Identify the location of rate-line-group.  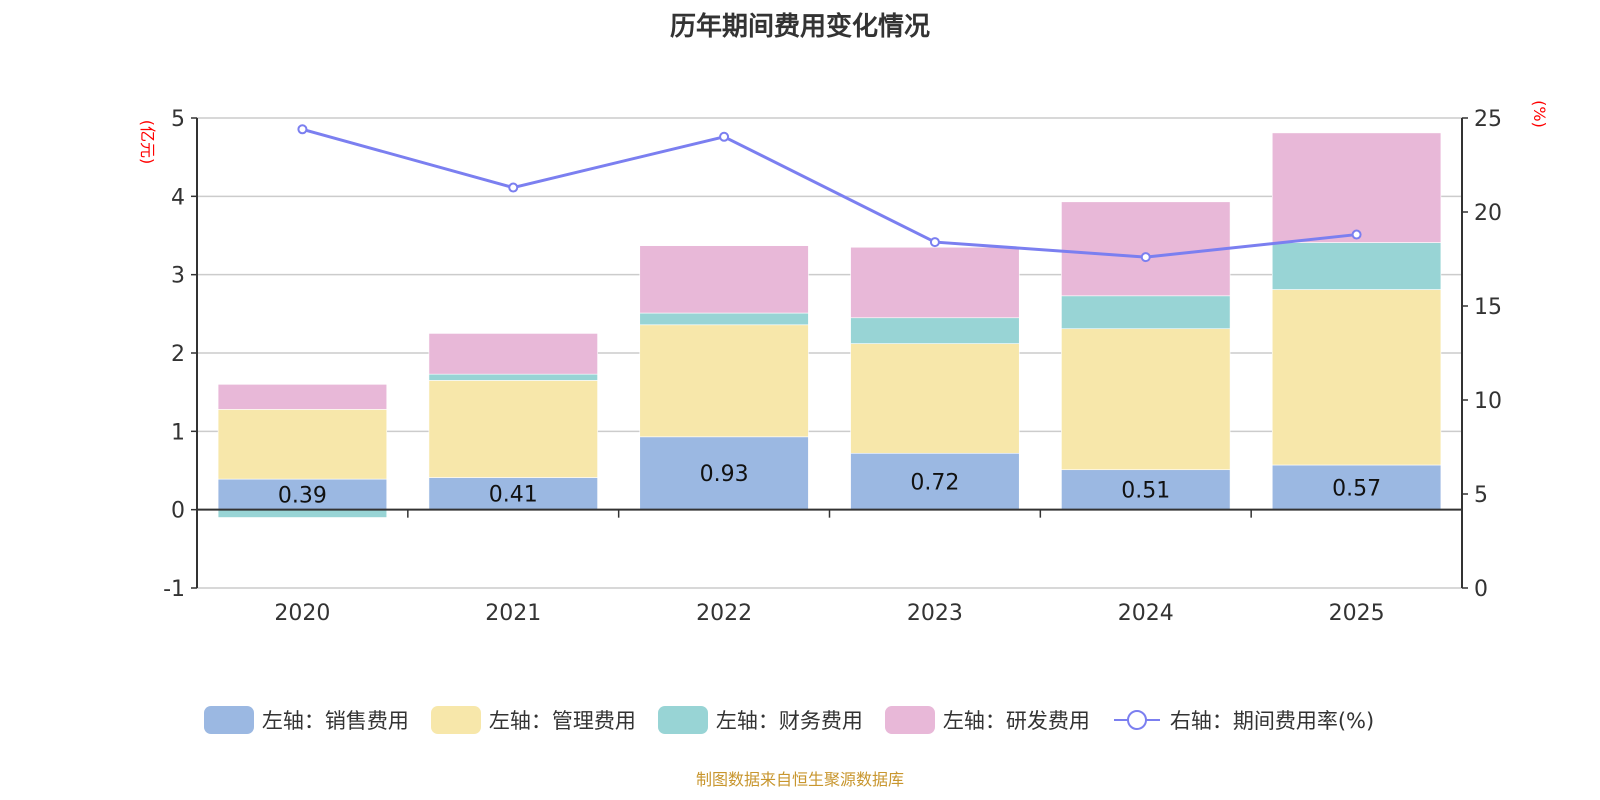
(829, 193).